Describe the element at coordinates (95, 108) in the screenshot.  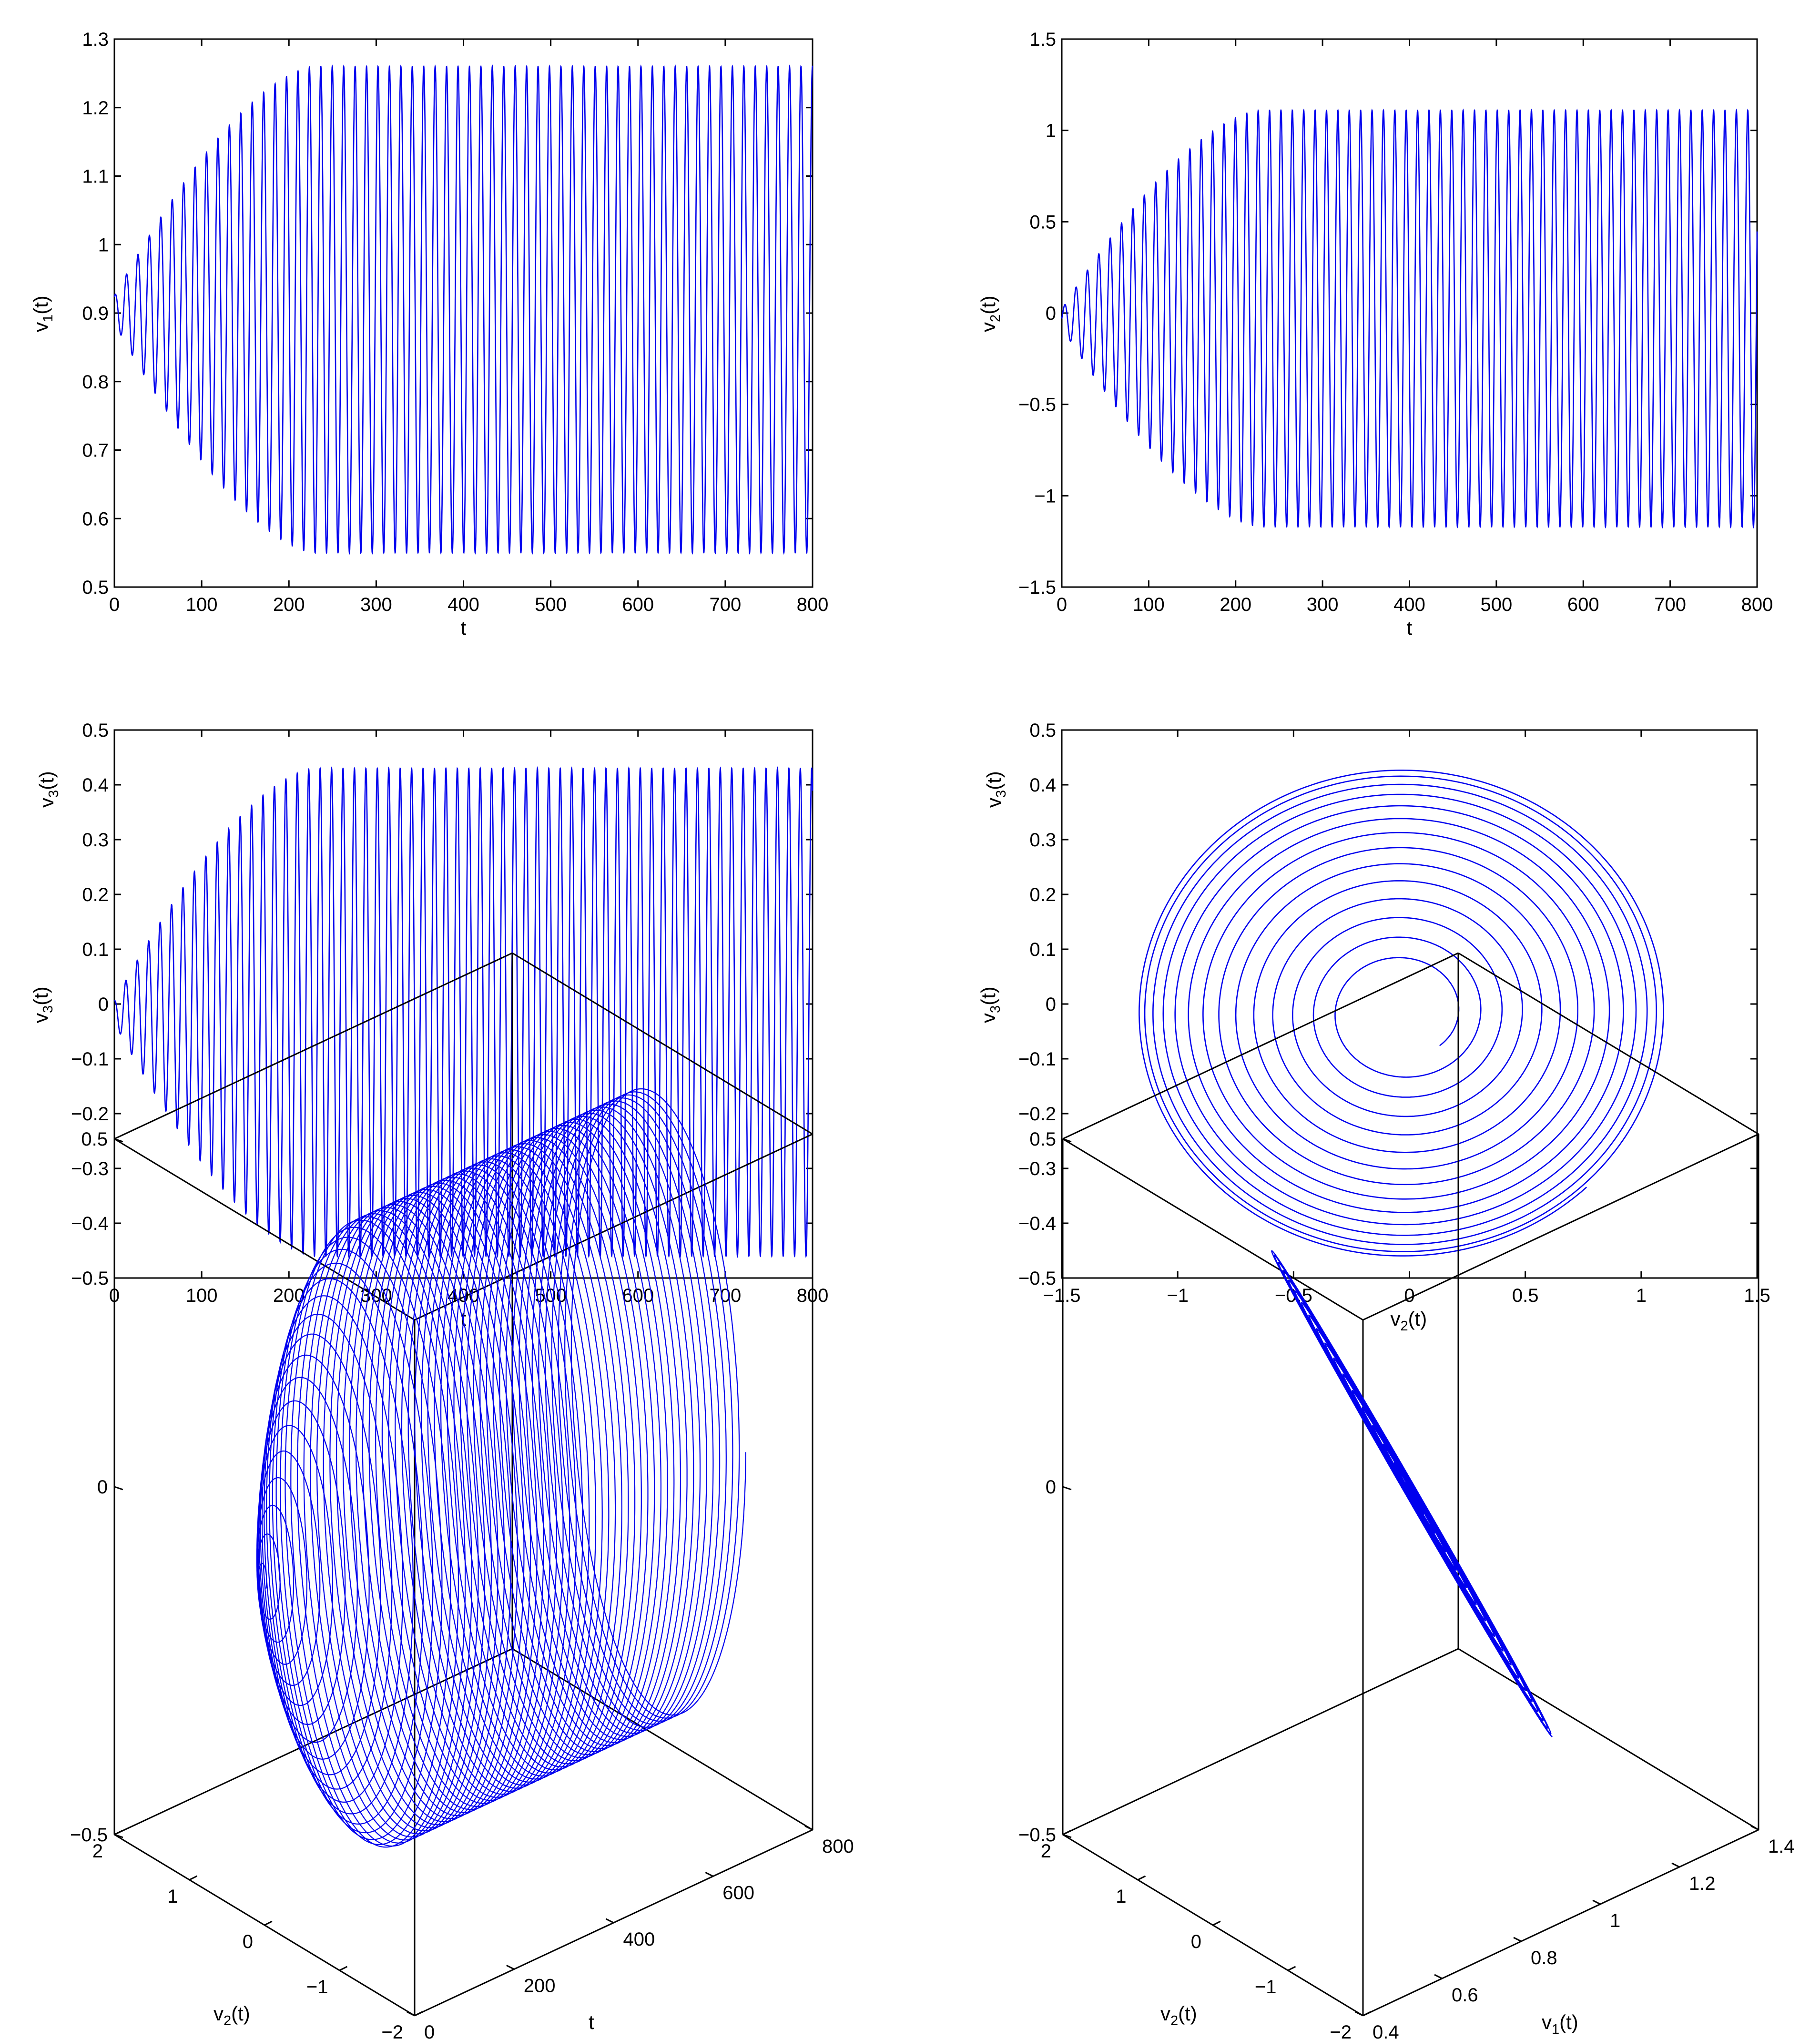
I see `y-tick-label: 1.2` at that location.